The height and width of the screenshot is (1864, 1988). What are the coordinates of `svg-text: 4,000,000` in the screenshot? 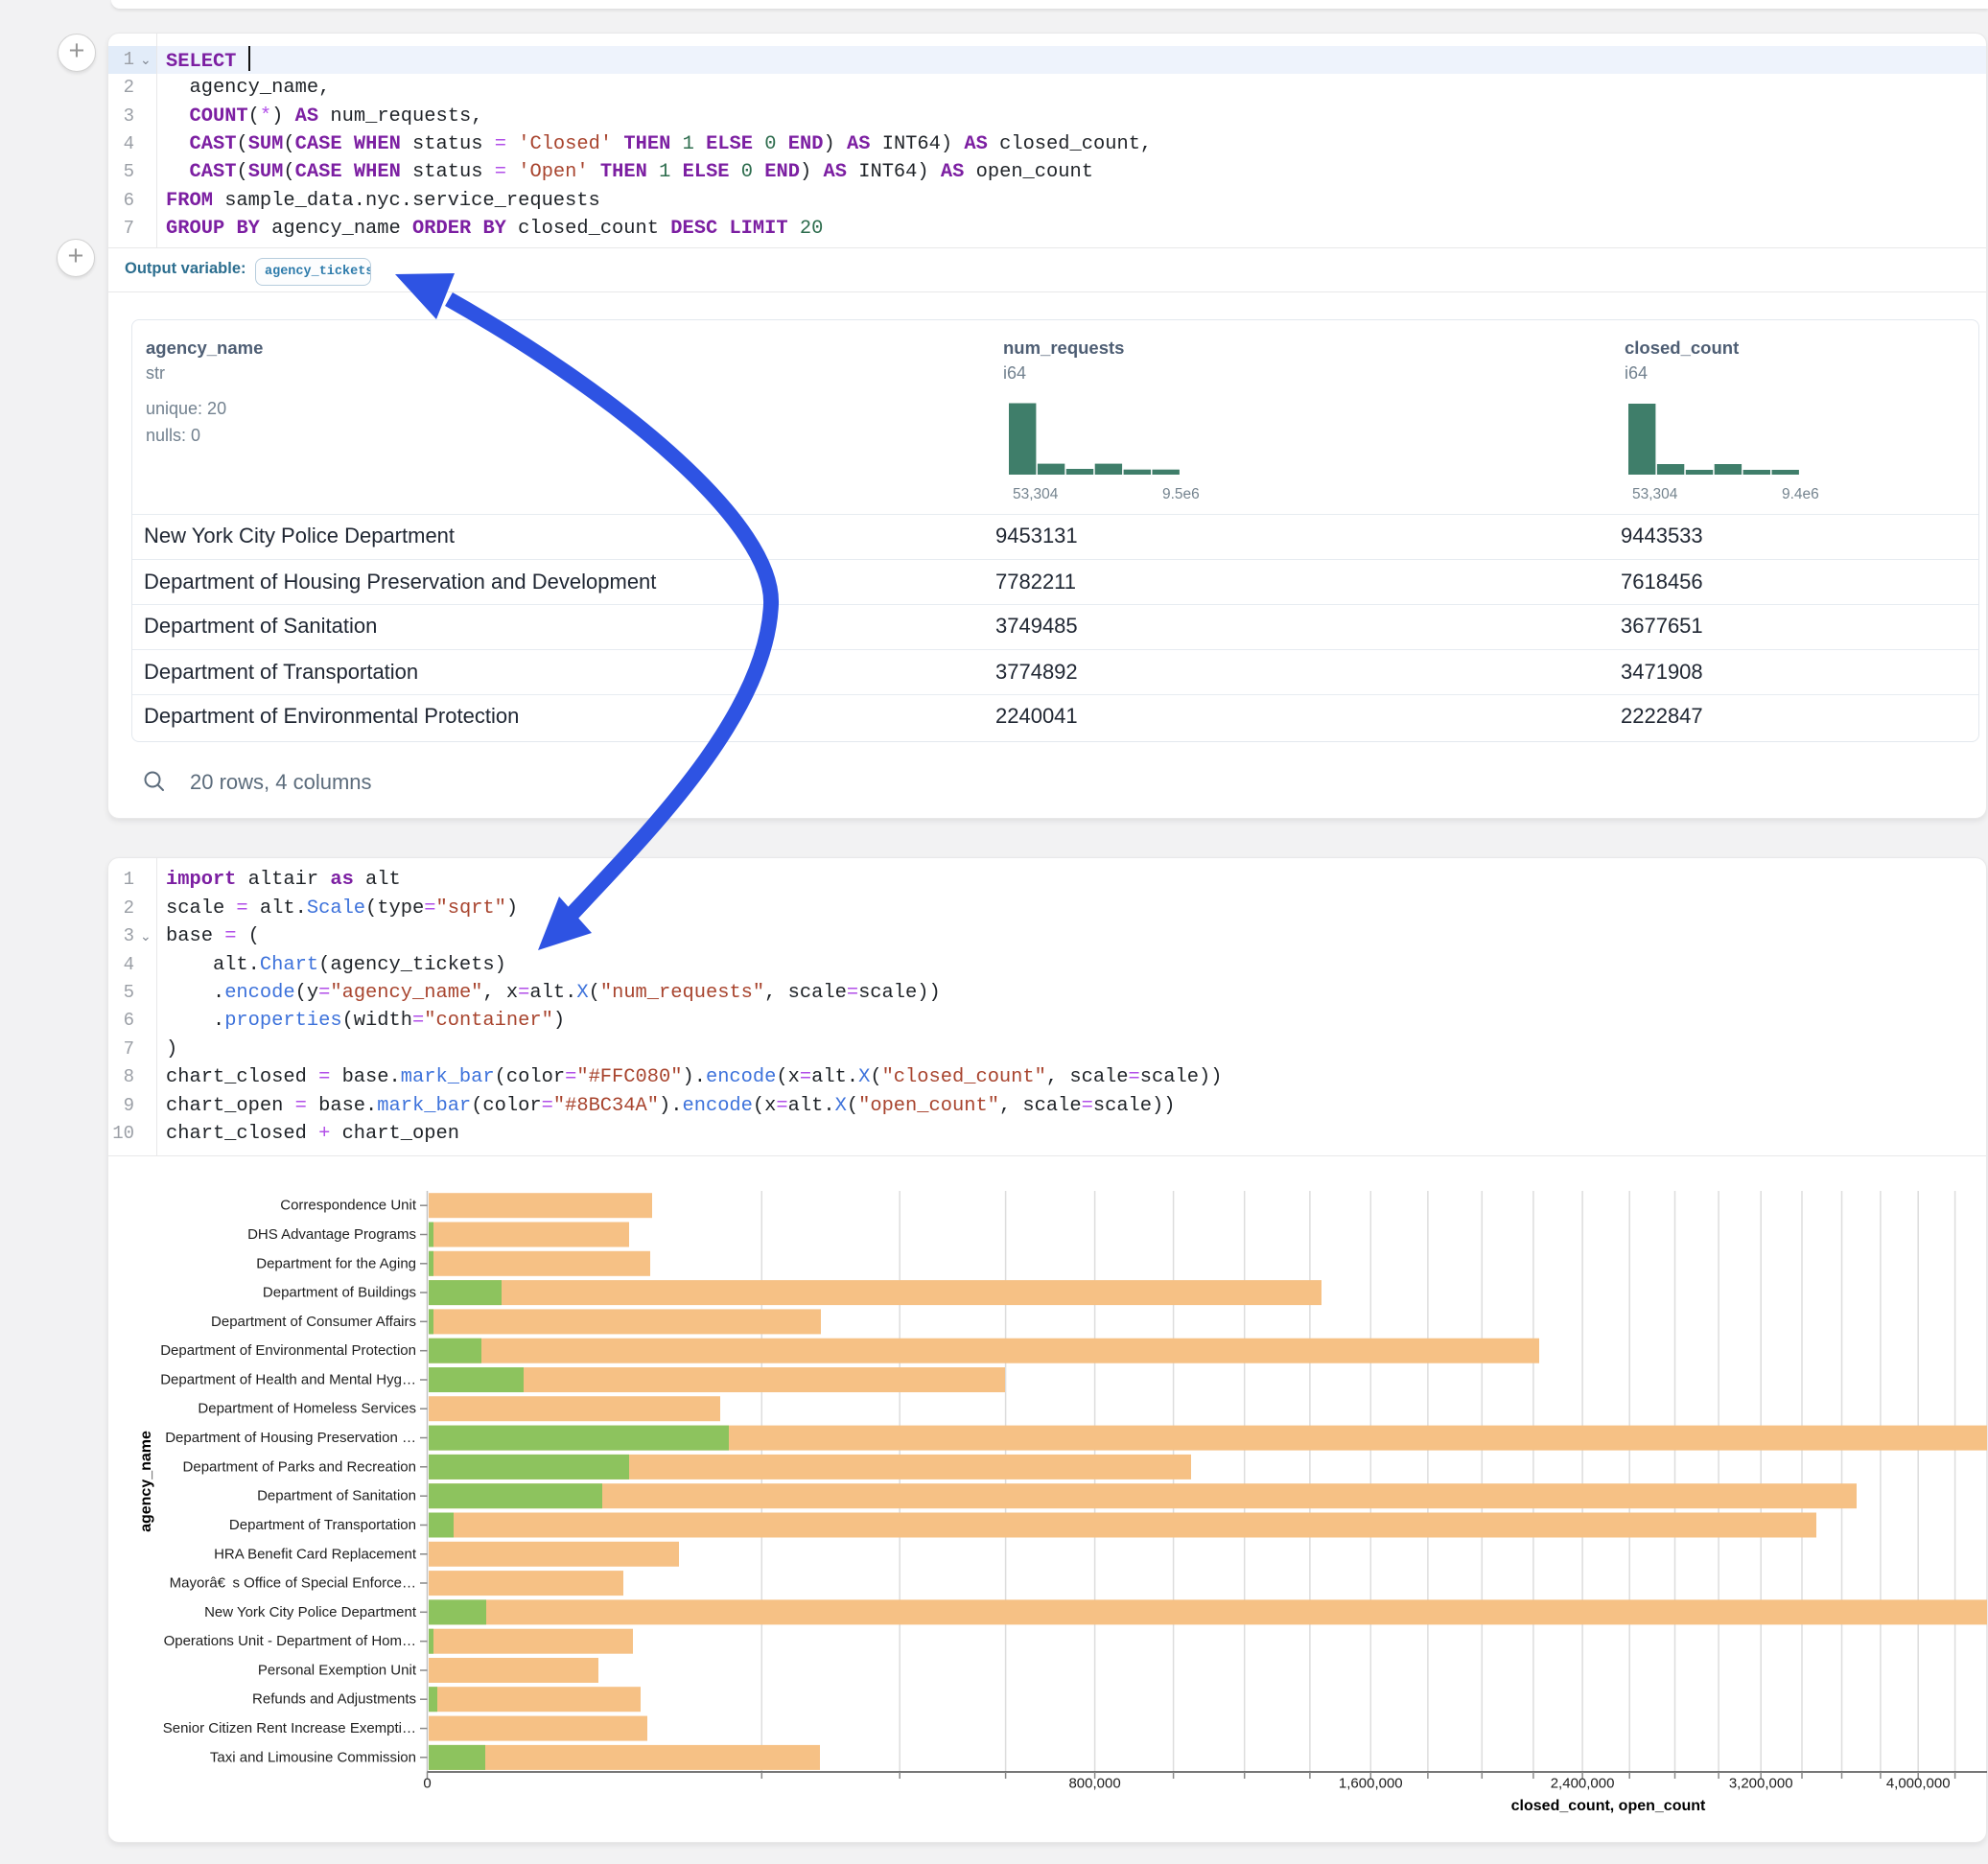 It's located at (1919, 1783).